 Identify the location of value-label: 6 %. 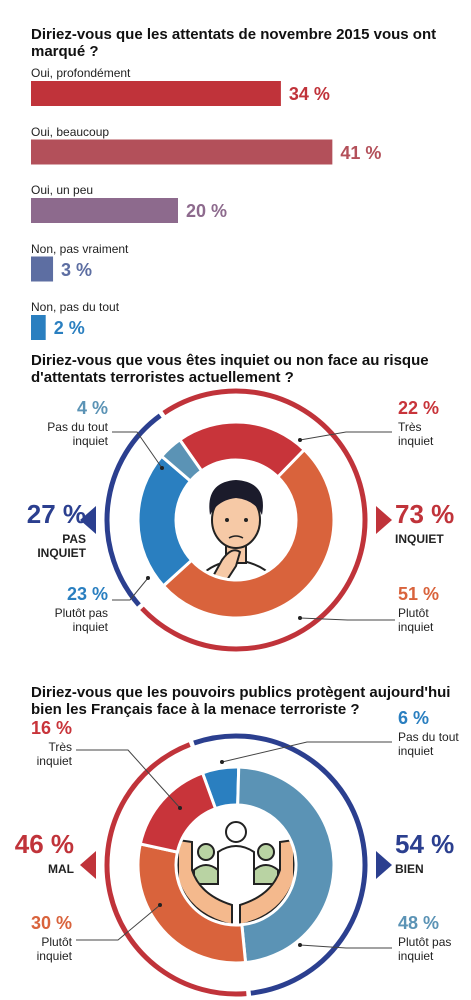
(414, 718).